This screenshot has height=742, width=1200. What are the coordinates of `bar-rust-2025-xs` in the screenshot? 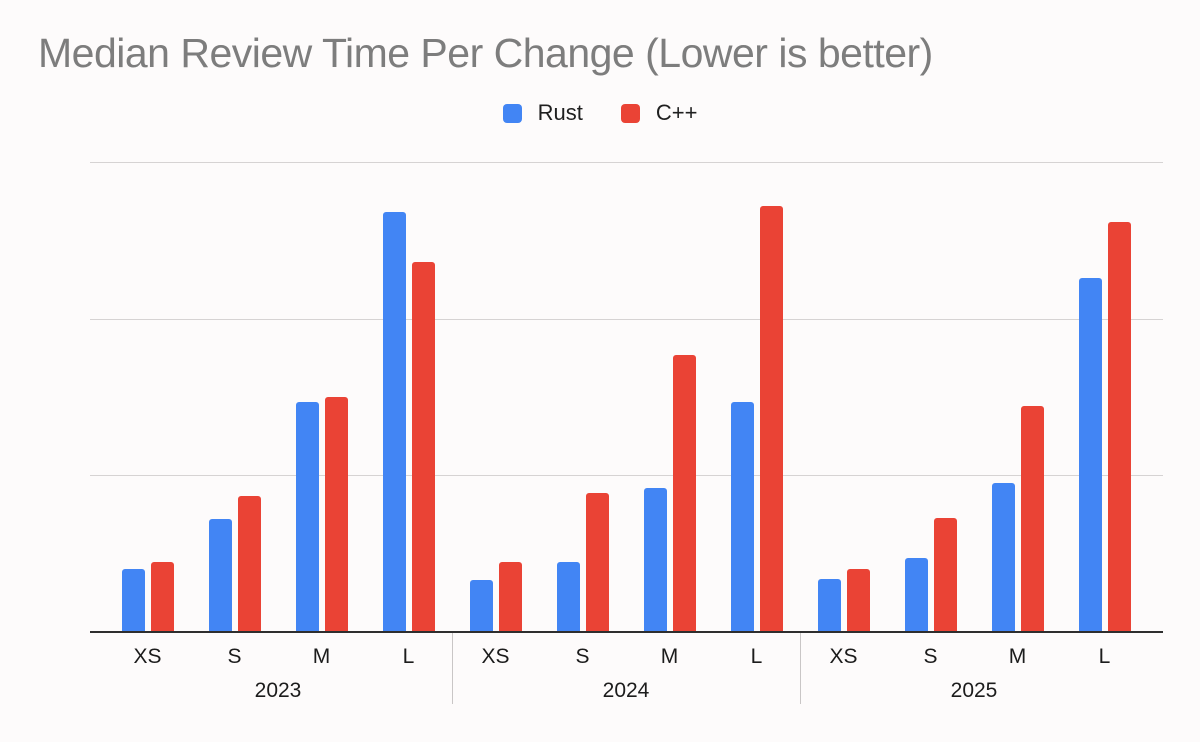 It's located at (829, 605).